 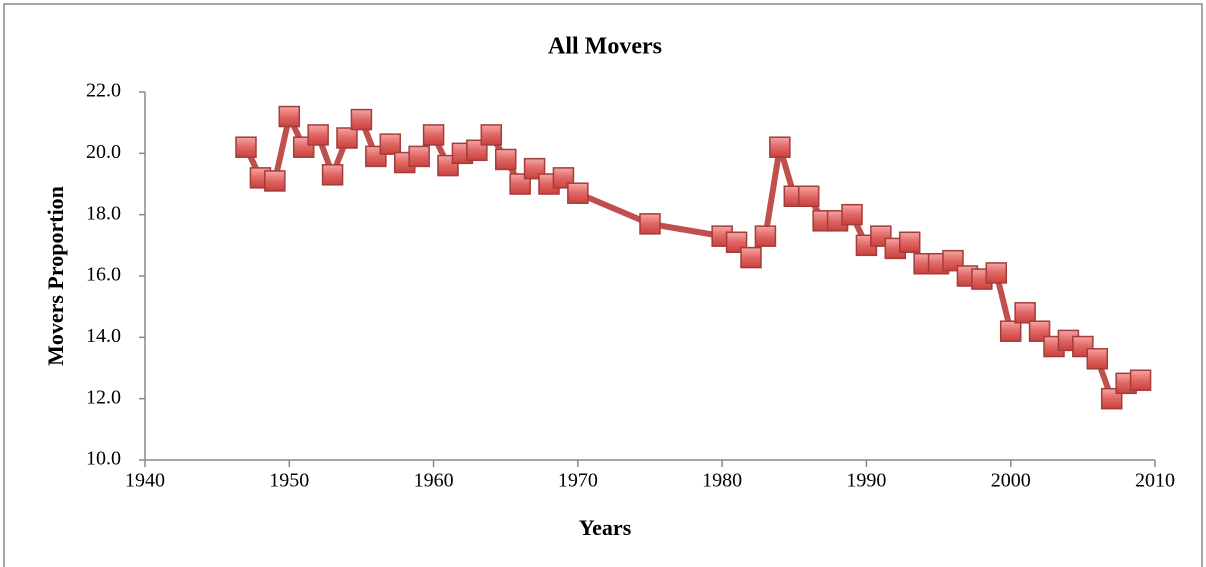 I want to click on y-tick-label: 18.0, so click(x=103, y=213).